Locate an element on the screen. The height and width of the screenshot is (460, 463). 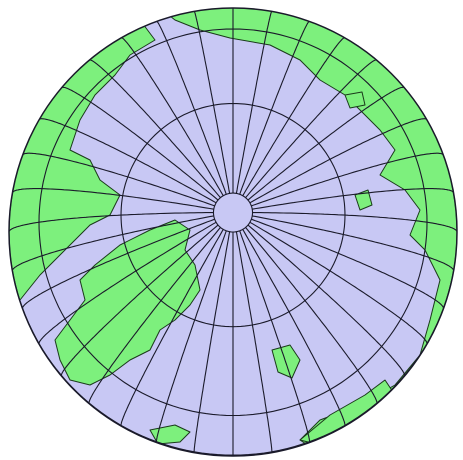
land-new-siberian-islands is located at coordinates (355, 100).